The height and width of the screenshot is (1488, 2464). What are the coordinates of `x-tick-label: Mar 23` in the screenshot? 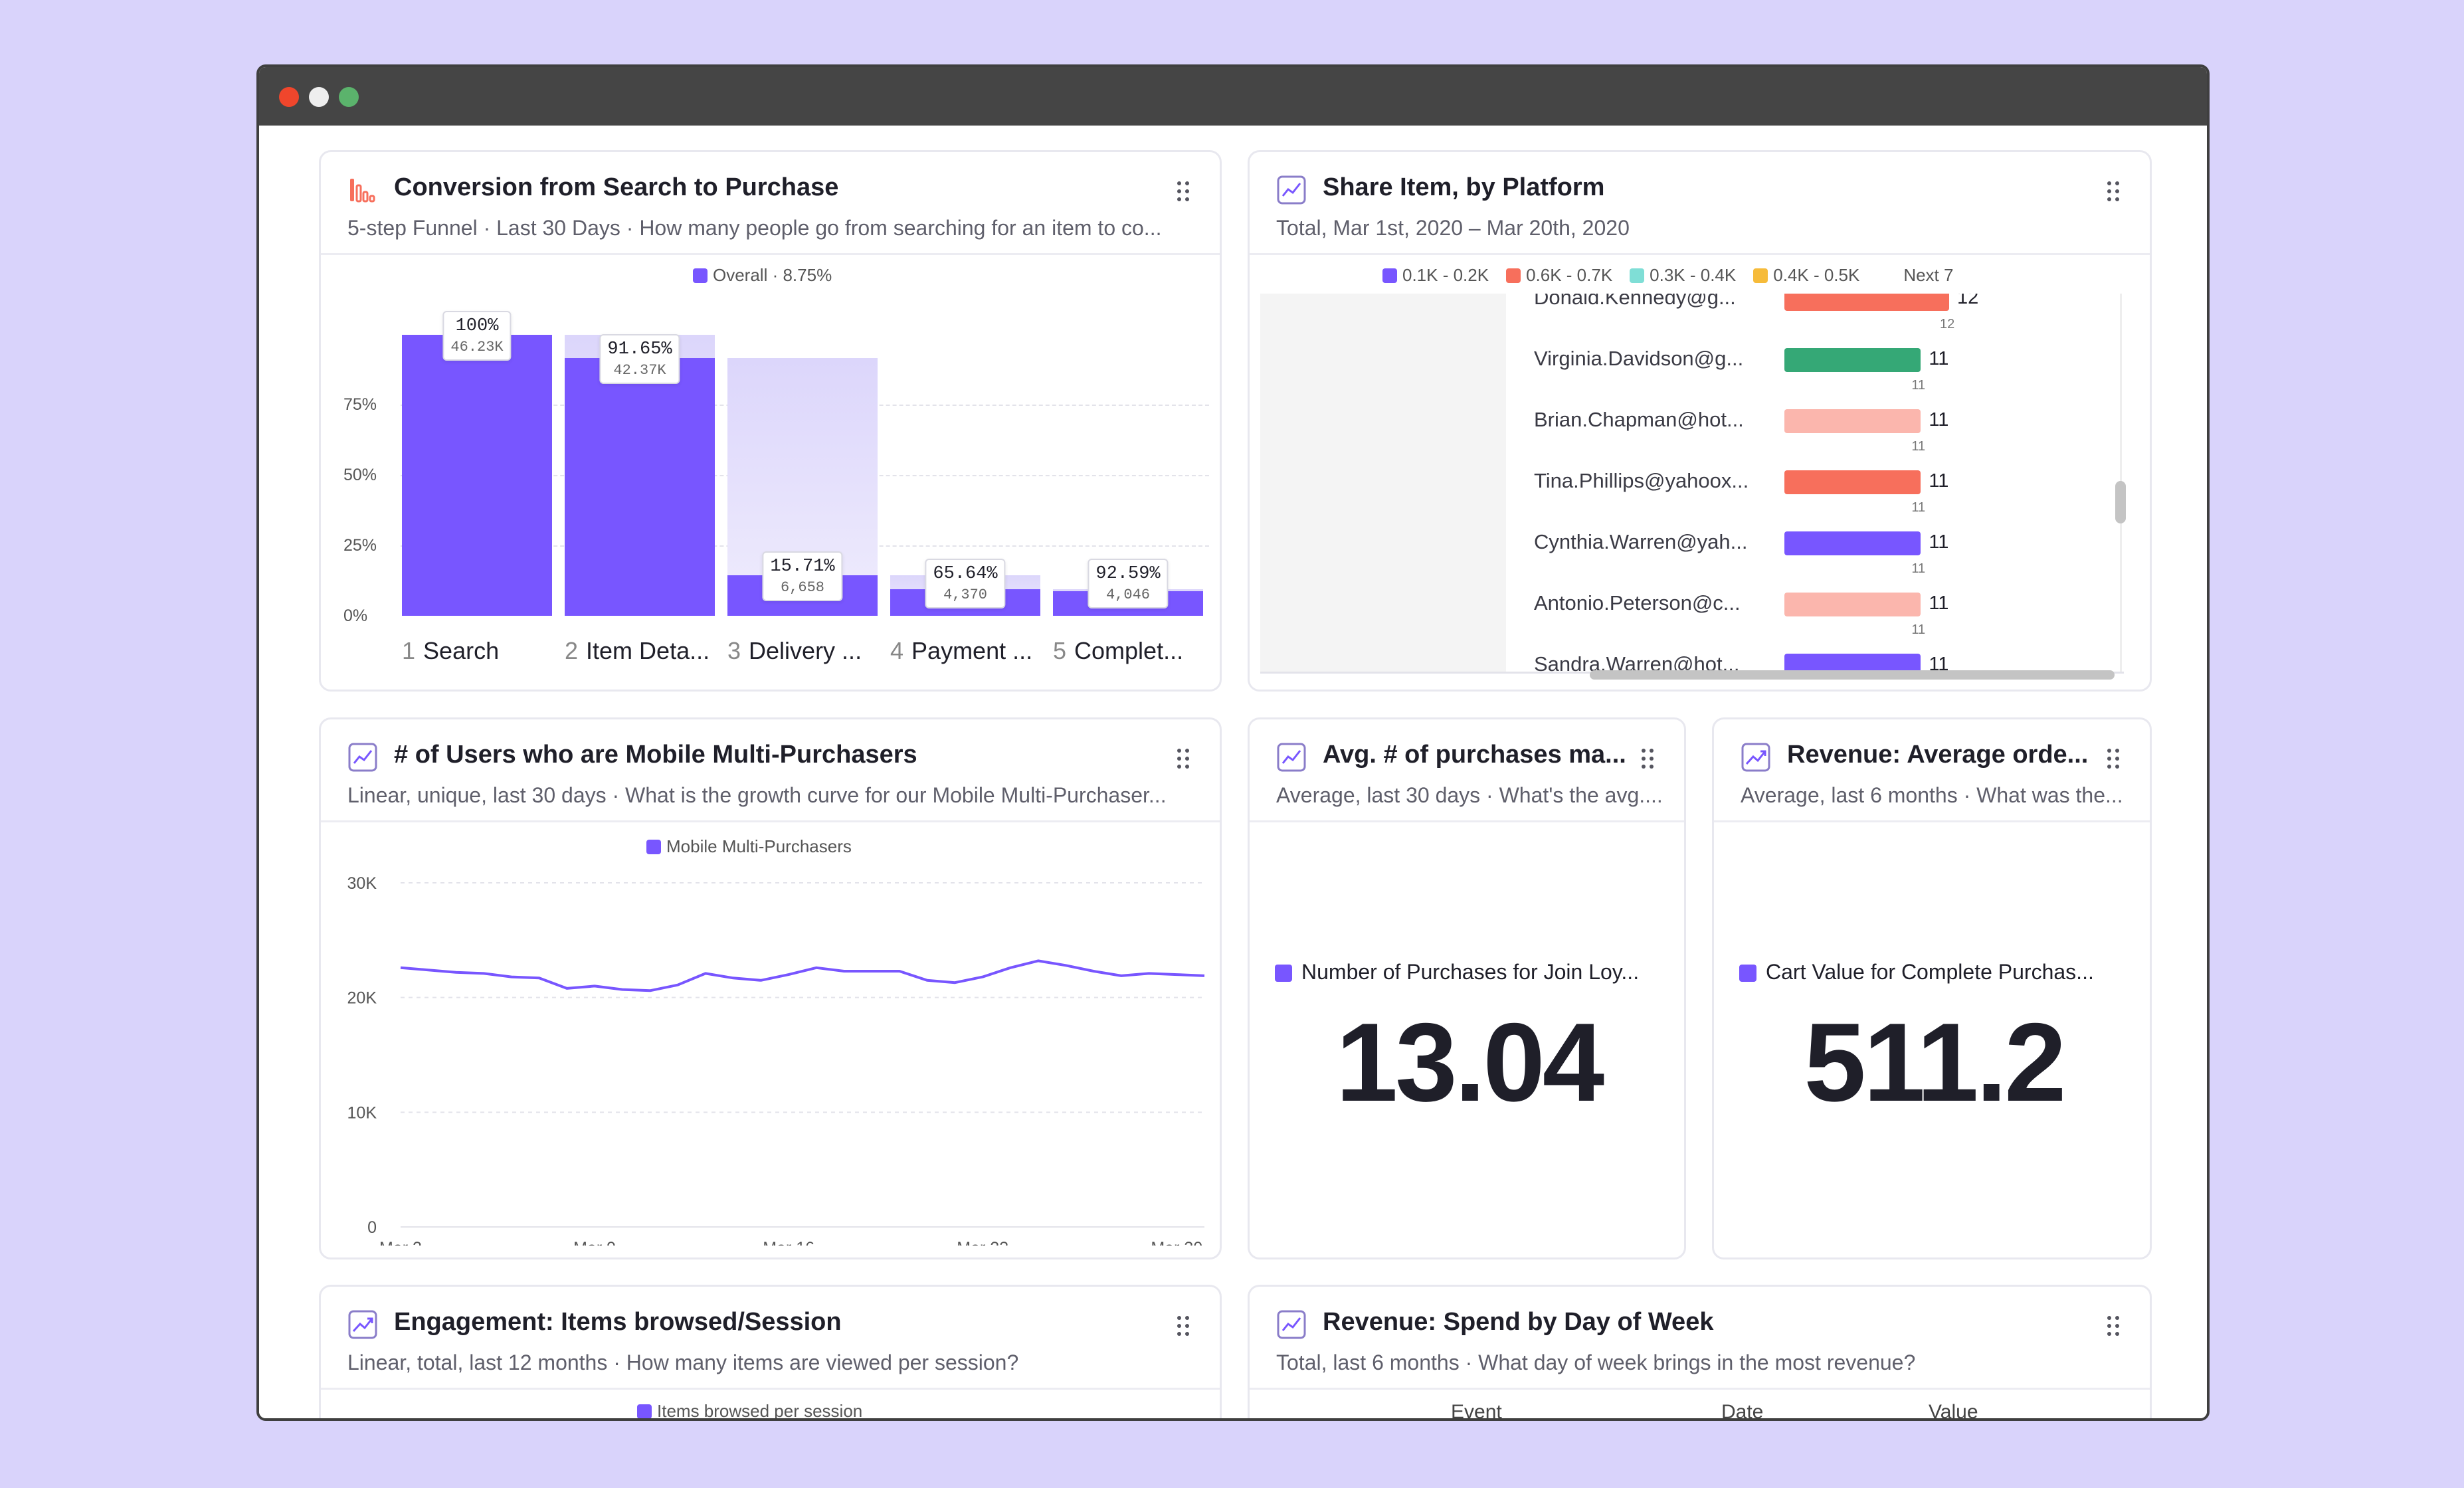 It's located at (982, 1242).